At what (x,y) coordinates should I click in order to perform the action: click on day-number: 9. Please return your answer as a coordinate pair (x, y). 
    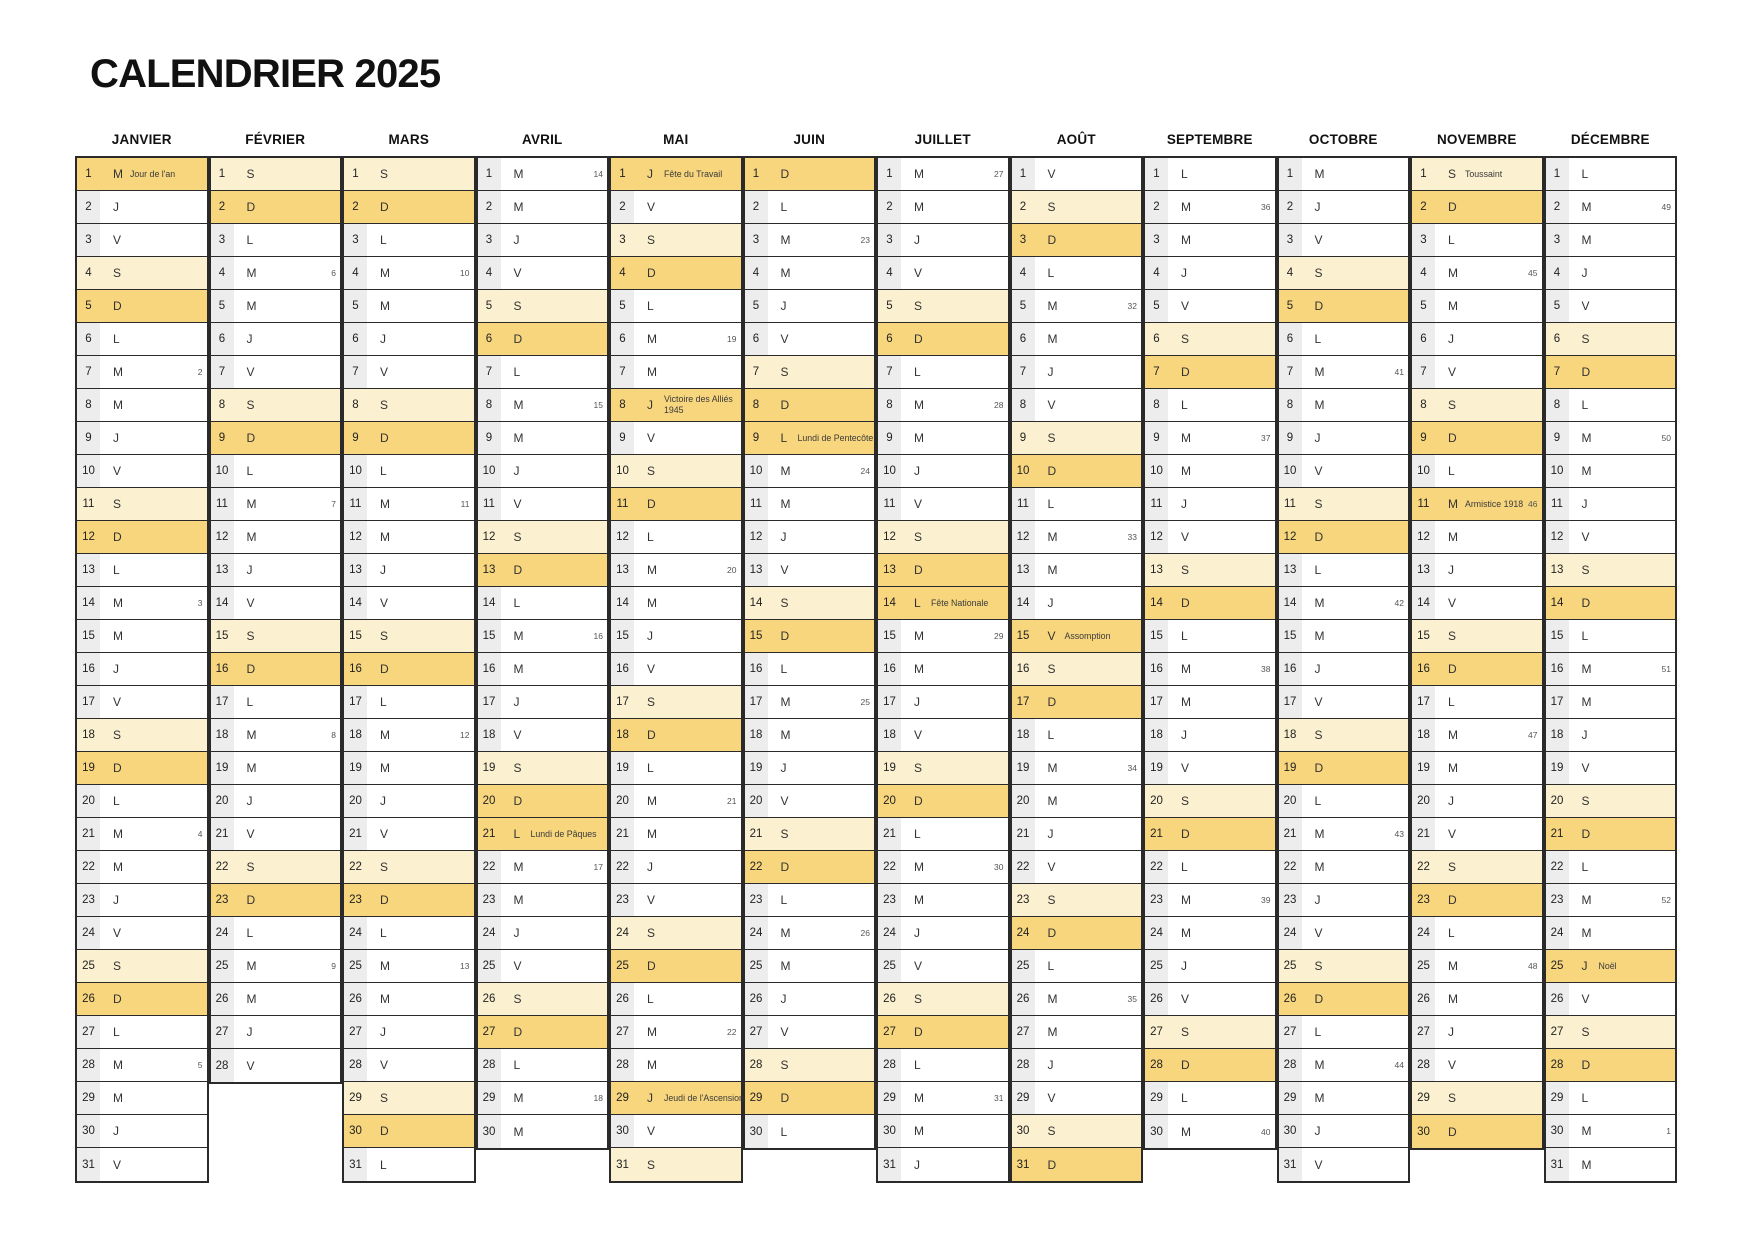
    Looking at the image, I should click on (756, 438).